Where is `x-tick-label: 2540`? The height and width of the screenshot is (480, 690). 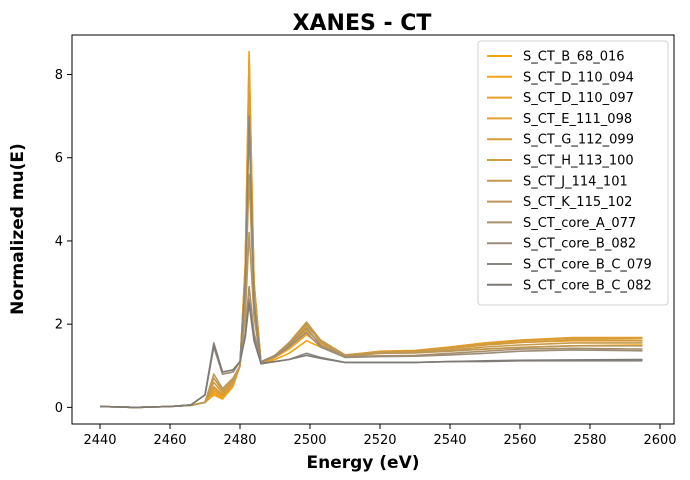 x-tick-label: 2540 is located at coordinates (449, 440).